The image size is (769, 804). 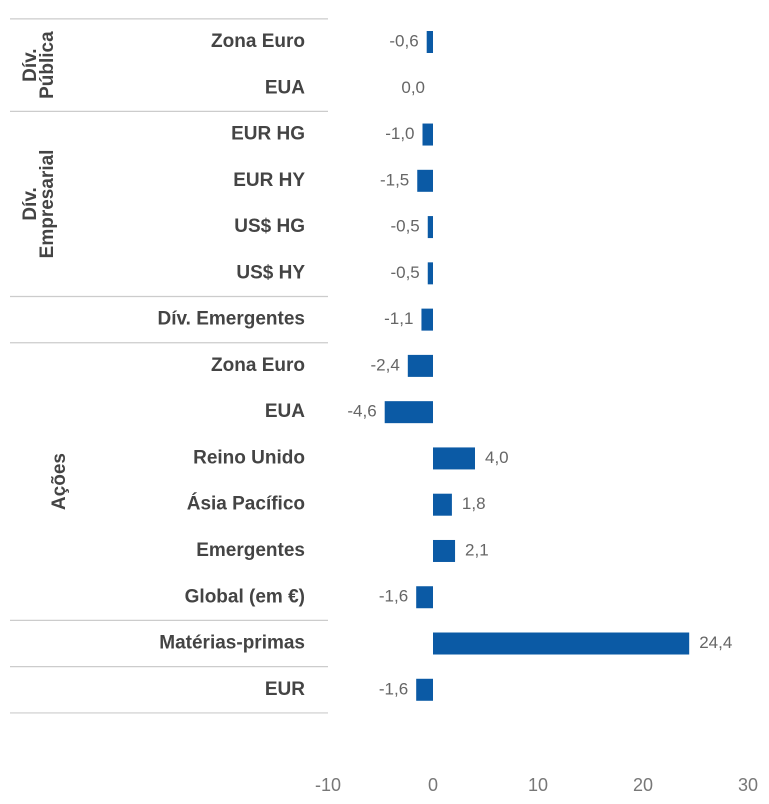 I want to click on category-label: Global (em €), so click(x=245, y=596).